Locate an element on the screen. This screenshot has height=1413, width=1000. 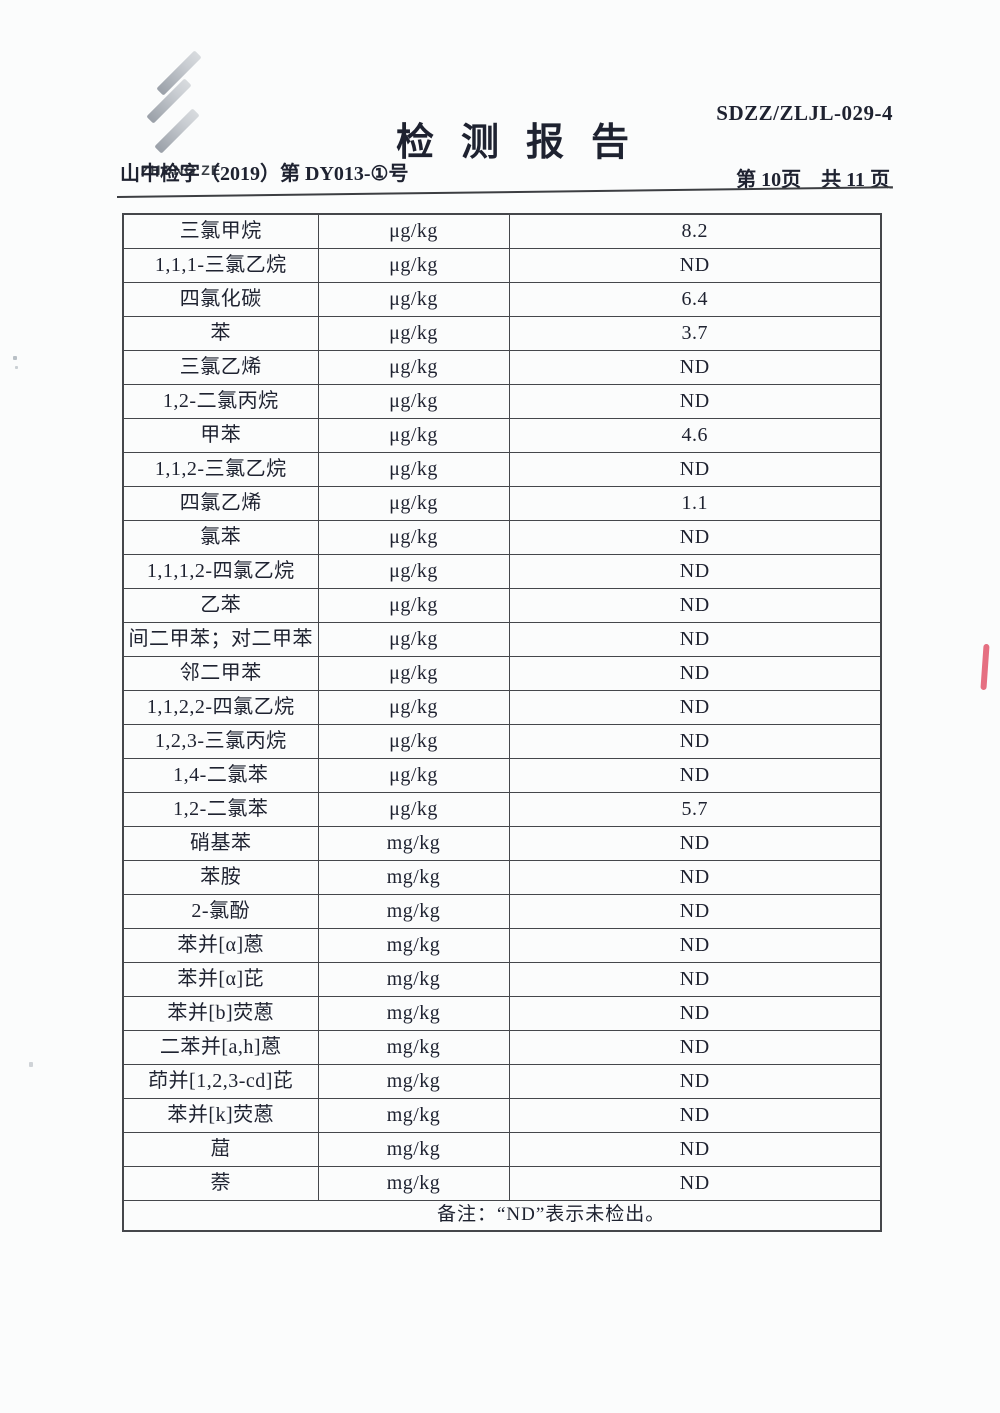
table-row: 氯苯 μg/kg ND is located at coordinates (502, 537).